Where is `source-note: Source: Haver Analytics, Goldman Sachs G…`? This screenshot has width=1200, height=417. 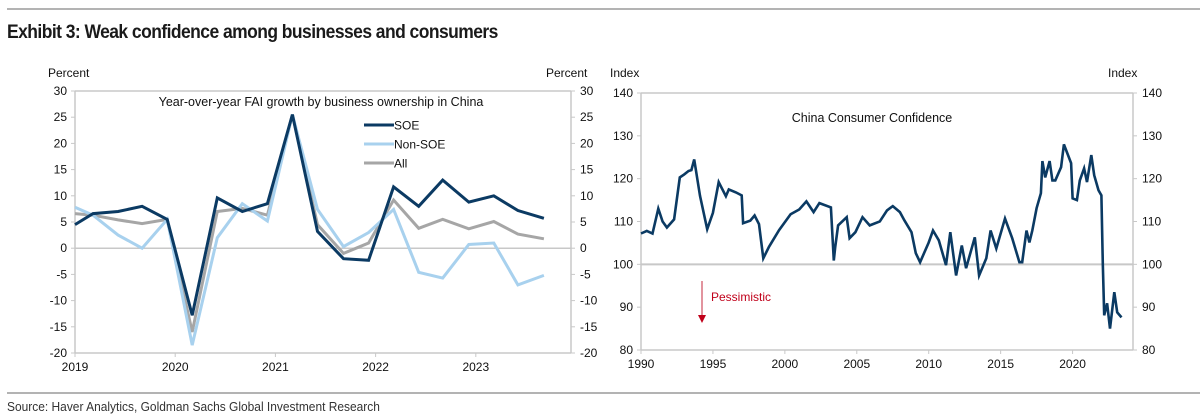
source-note: Source: Haver Analytics, Goldman Sachs G… is located at coordinates (193, 406).